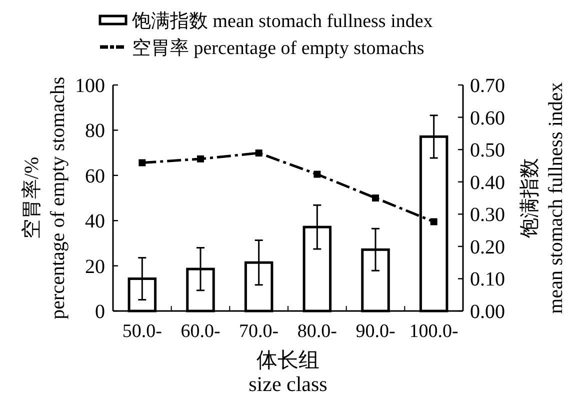 The width and height of the screenshot is (579, 411). What do you see at coordinates (317, 331) in the screenshot?
I see `xtick: 80.0-` at bounding box center [317, 331].